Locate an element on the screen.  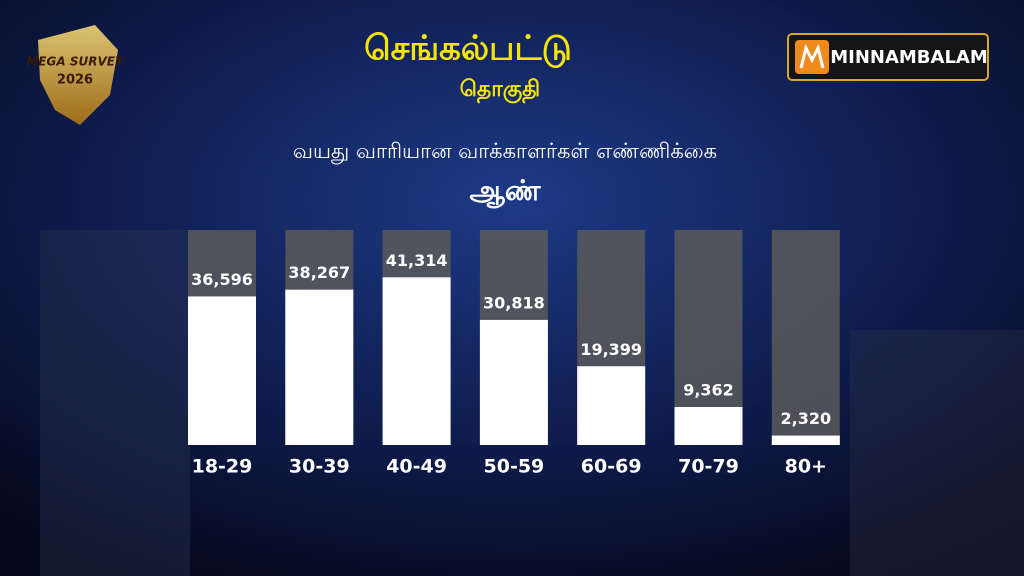
x-tick-label: 50-59 is located at coordinates (514, 467).